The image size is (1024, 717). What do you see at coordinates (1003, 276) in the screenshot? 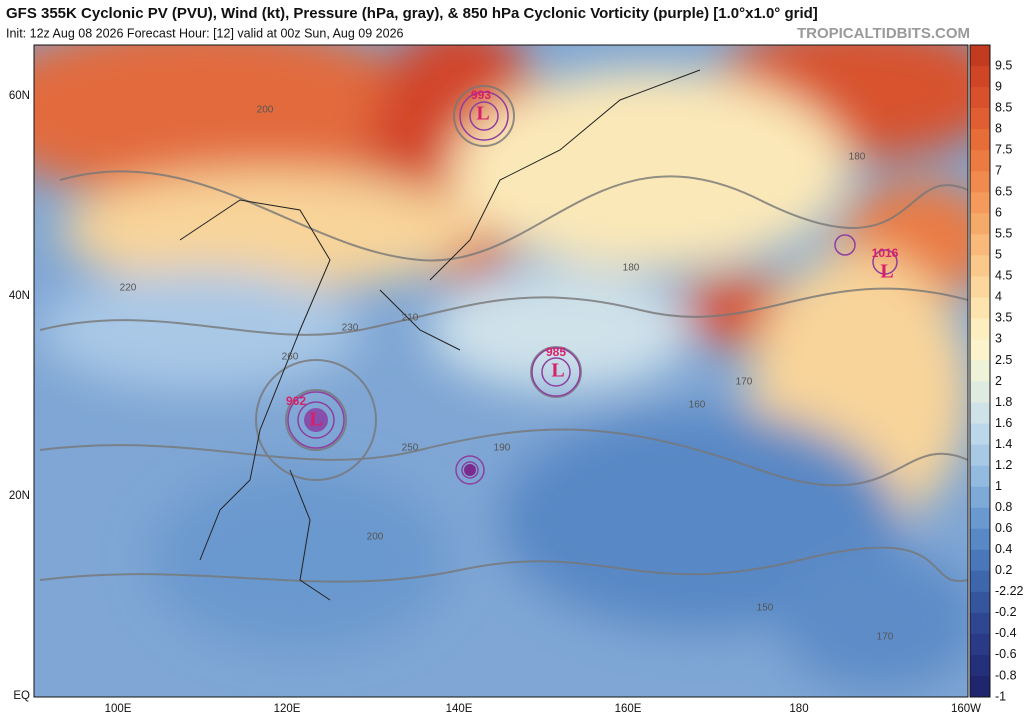
I see `colorbar-label: 4.5` at bounding box center [1003, 276].